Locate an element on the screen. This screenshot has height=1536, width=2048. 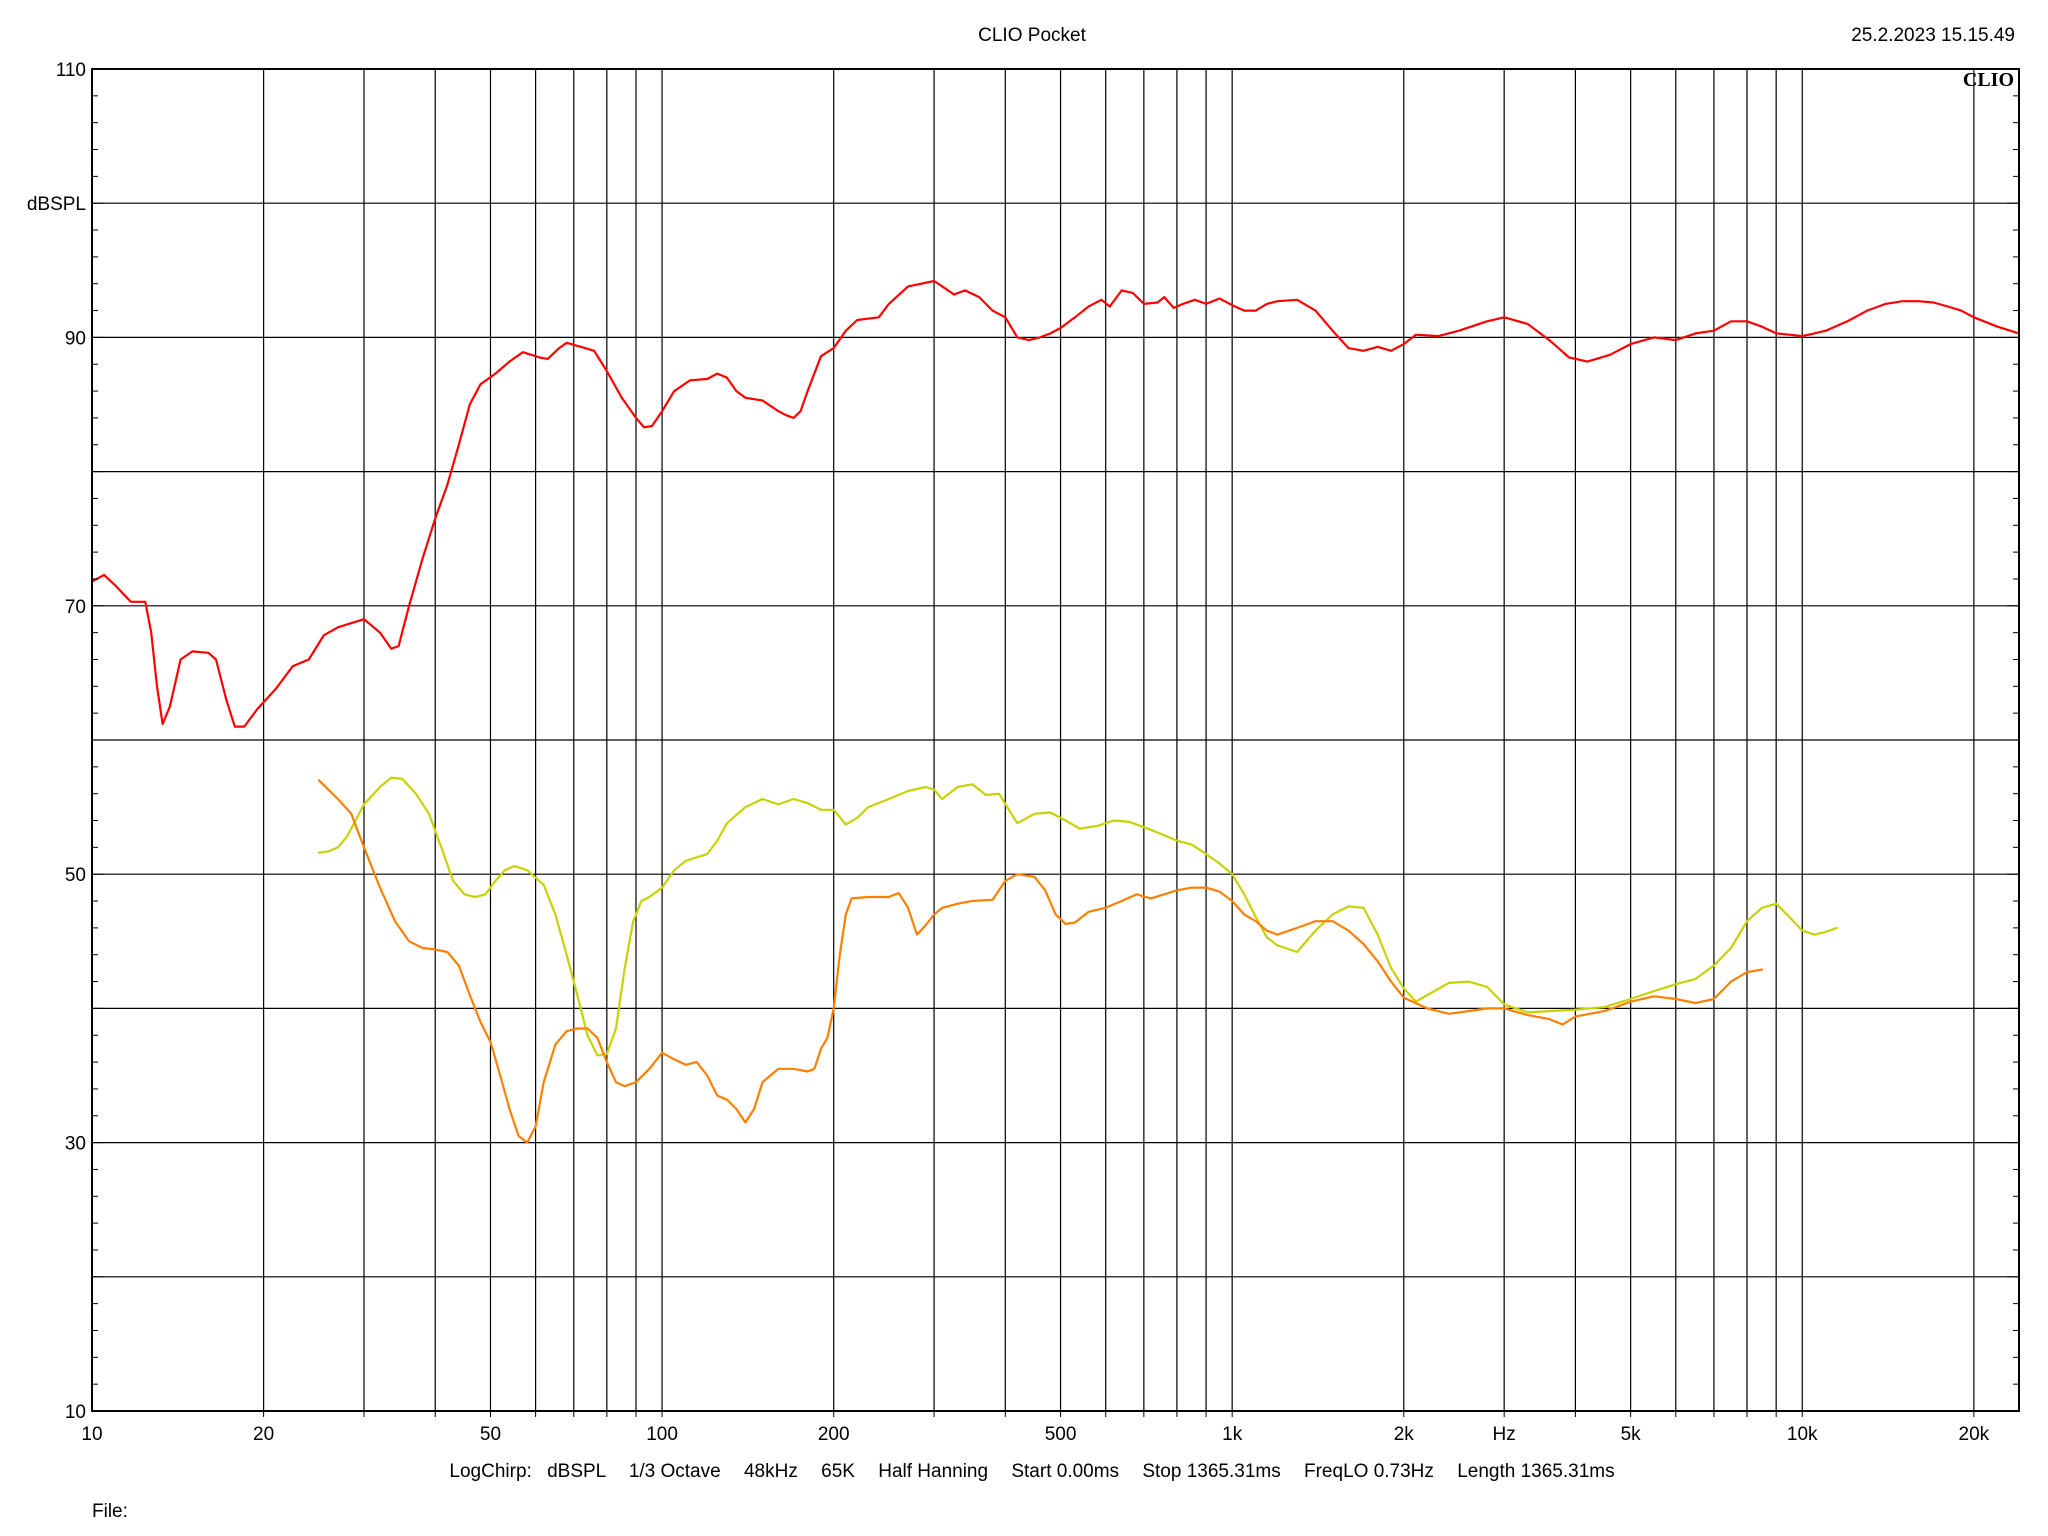
setting-length: Length 1365.31ms is located at coordinates (1535, 1471).